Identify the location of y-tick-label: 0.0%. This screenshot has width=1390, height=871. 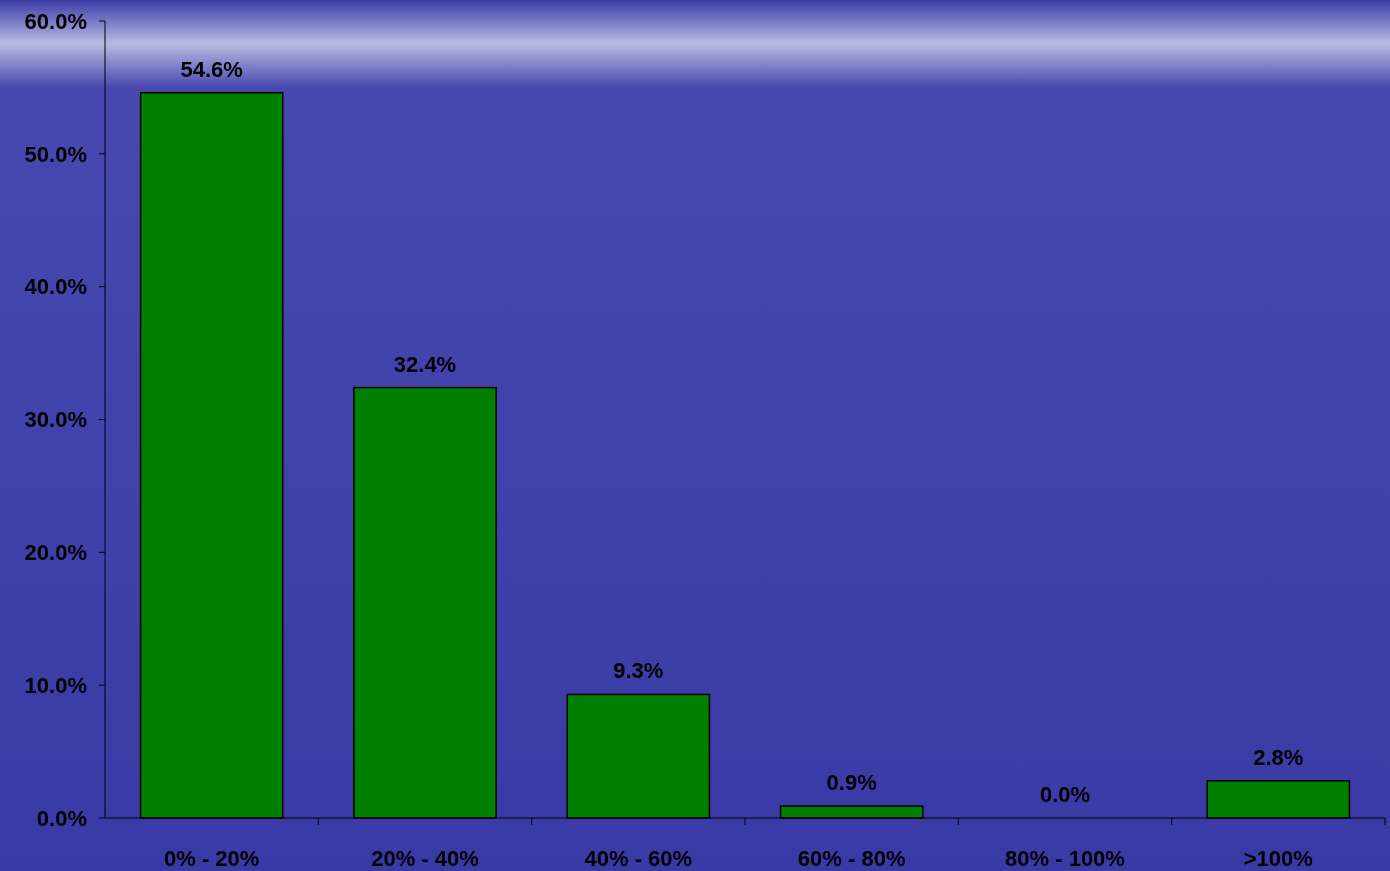
(61, 818).